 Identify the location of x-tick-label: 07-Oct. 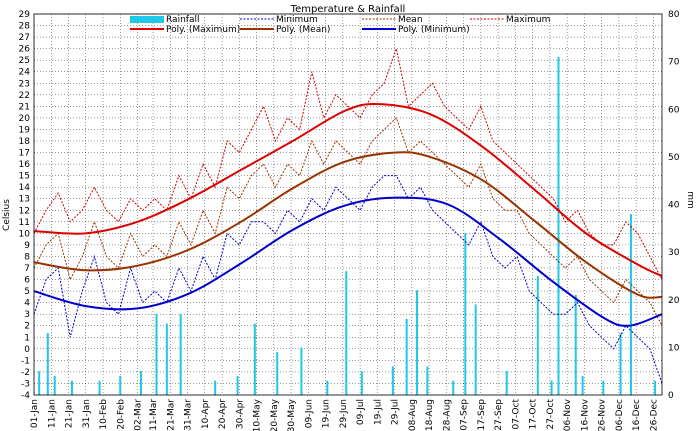
(516, 414).